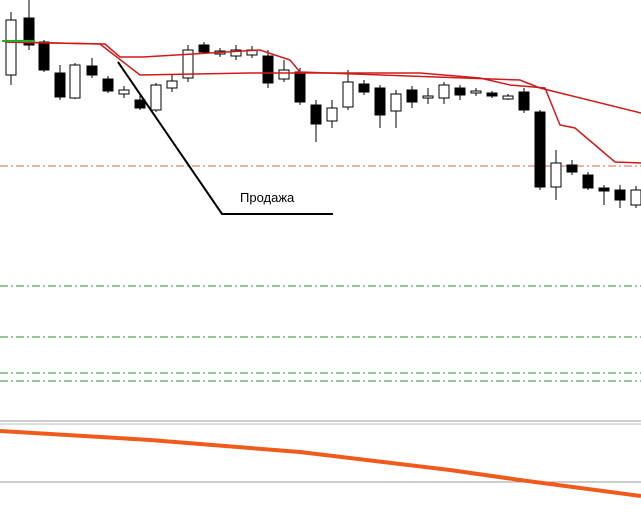 This screenshot has height=515, width=641. I want to click on trend-line, so click(225, 138).